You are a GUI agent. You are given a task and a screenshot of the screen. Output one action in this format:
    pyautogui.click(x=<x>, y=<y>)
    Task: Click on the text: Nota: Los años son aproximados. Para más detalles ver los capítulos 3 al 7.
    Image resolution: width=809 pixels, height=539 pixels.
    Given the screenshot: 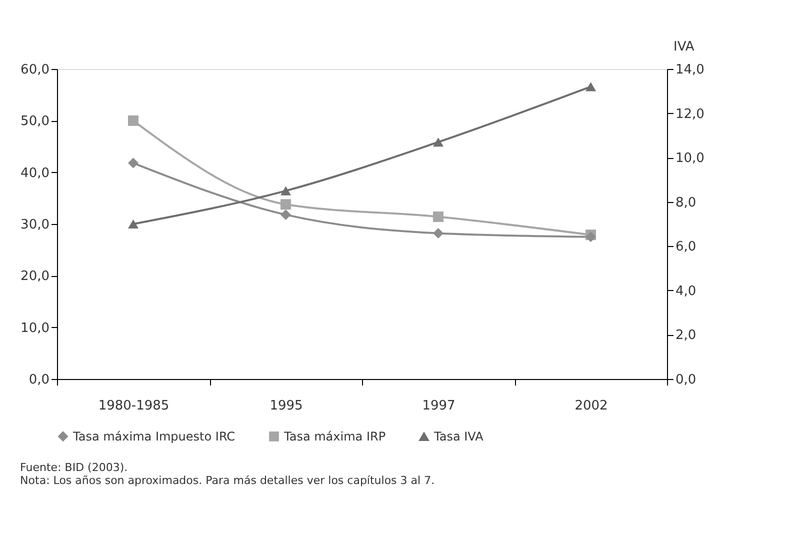 What is the action you would take?
    pyautogui.click(x=227, y=480)
    